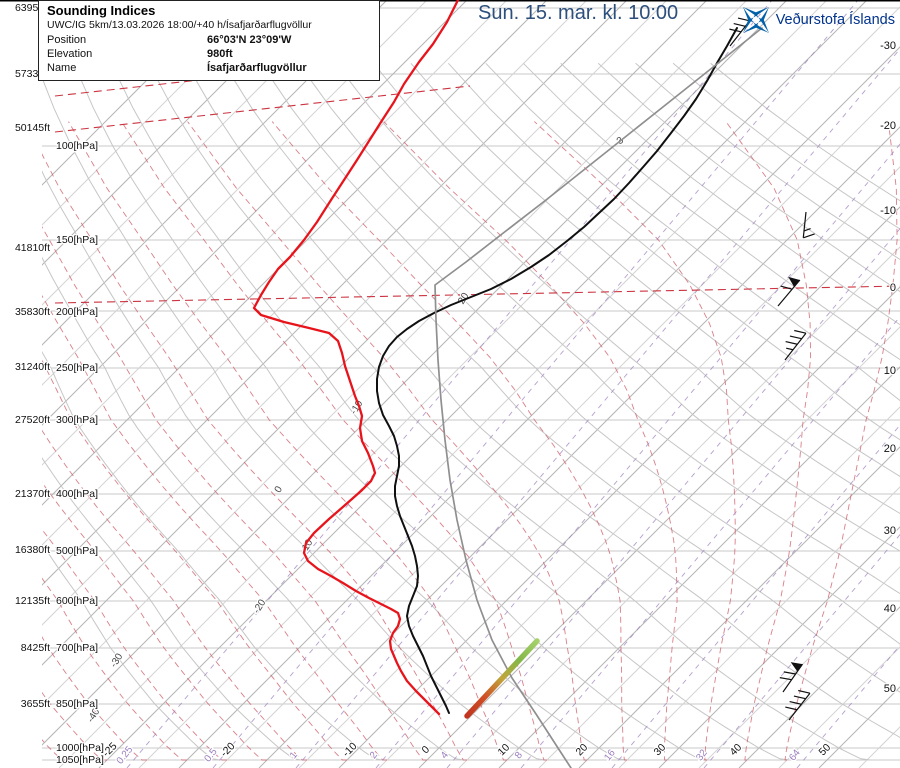  Describe the element at coordinates (70, 54) in the screenshot. I see `elevation-label: Elevation` at that location.